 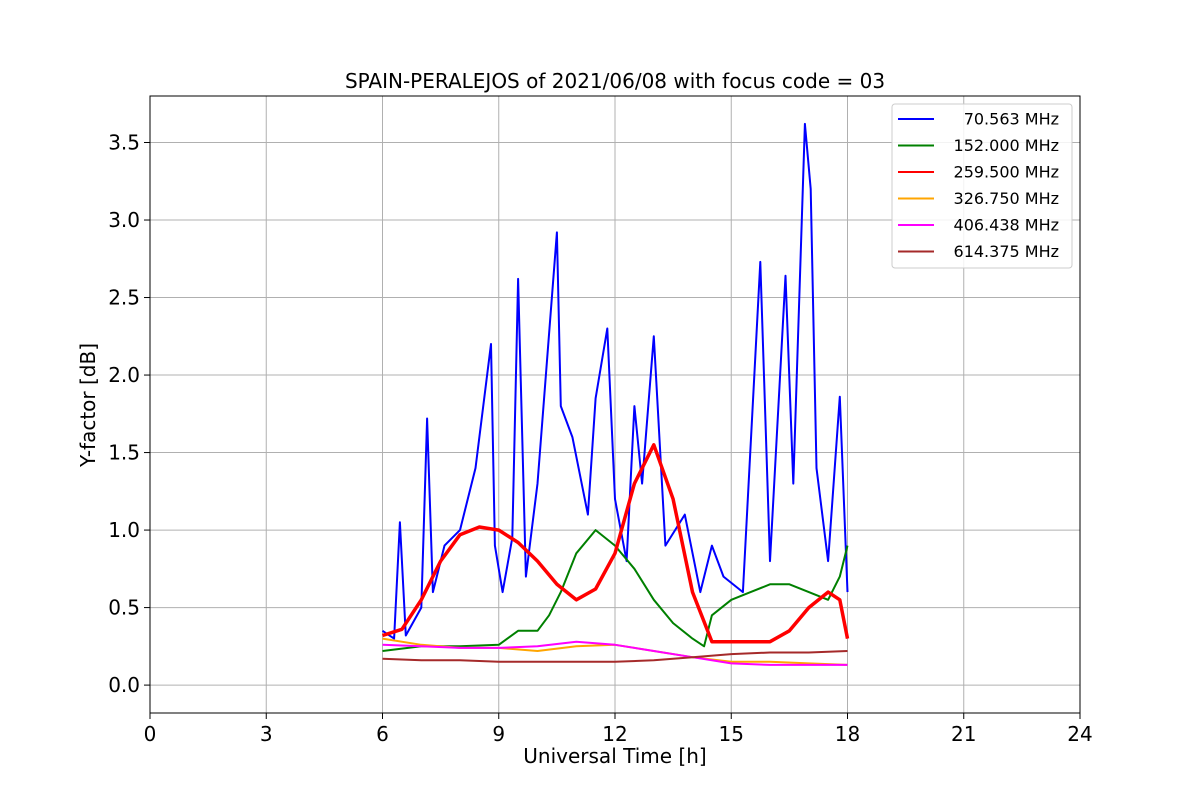 I want to click on legend-entry: 259.500 MHz, so click(x=1006, y=172).